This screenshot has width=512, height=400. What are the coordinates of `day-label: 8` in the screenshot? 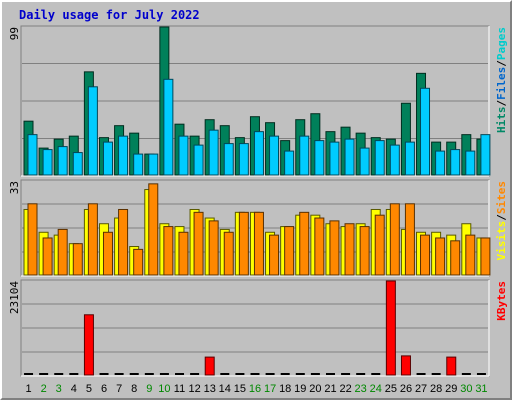 It's located at (134, 389).